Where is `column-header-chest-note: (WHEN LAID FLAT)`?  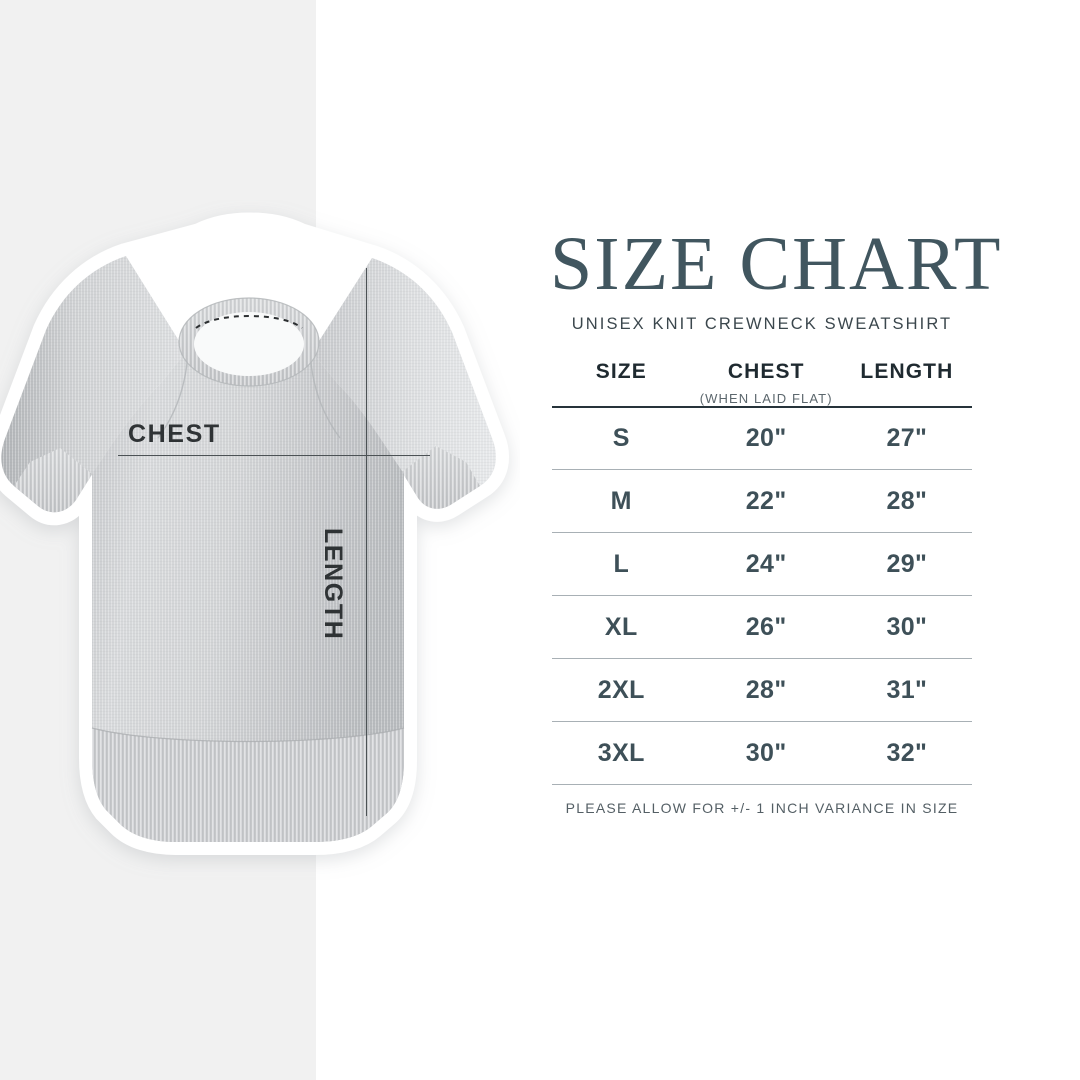
column-header-chest-note: (WHEN LAID FLAT) is located at coordinates (766, 398).